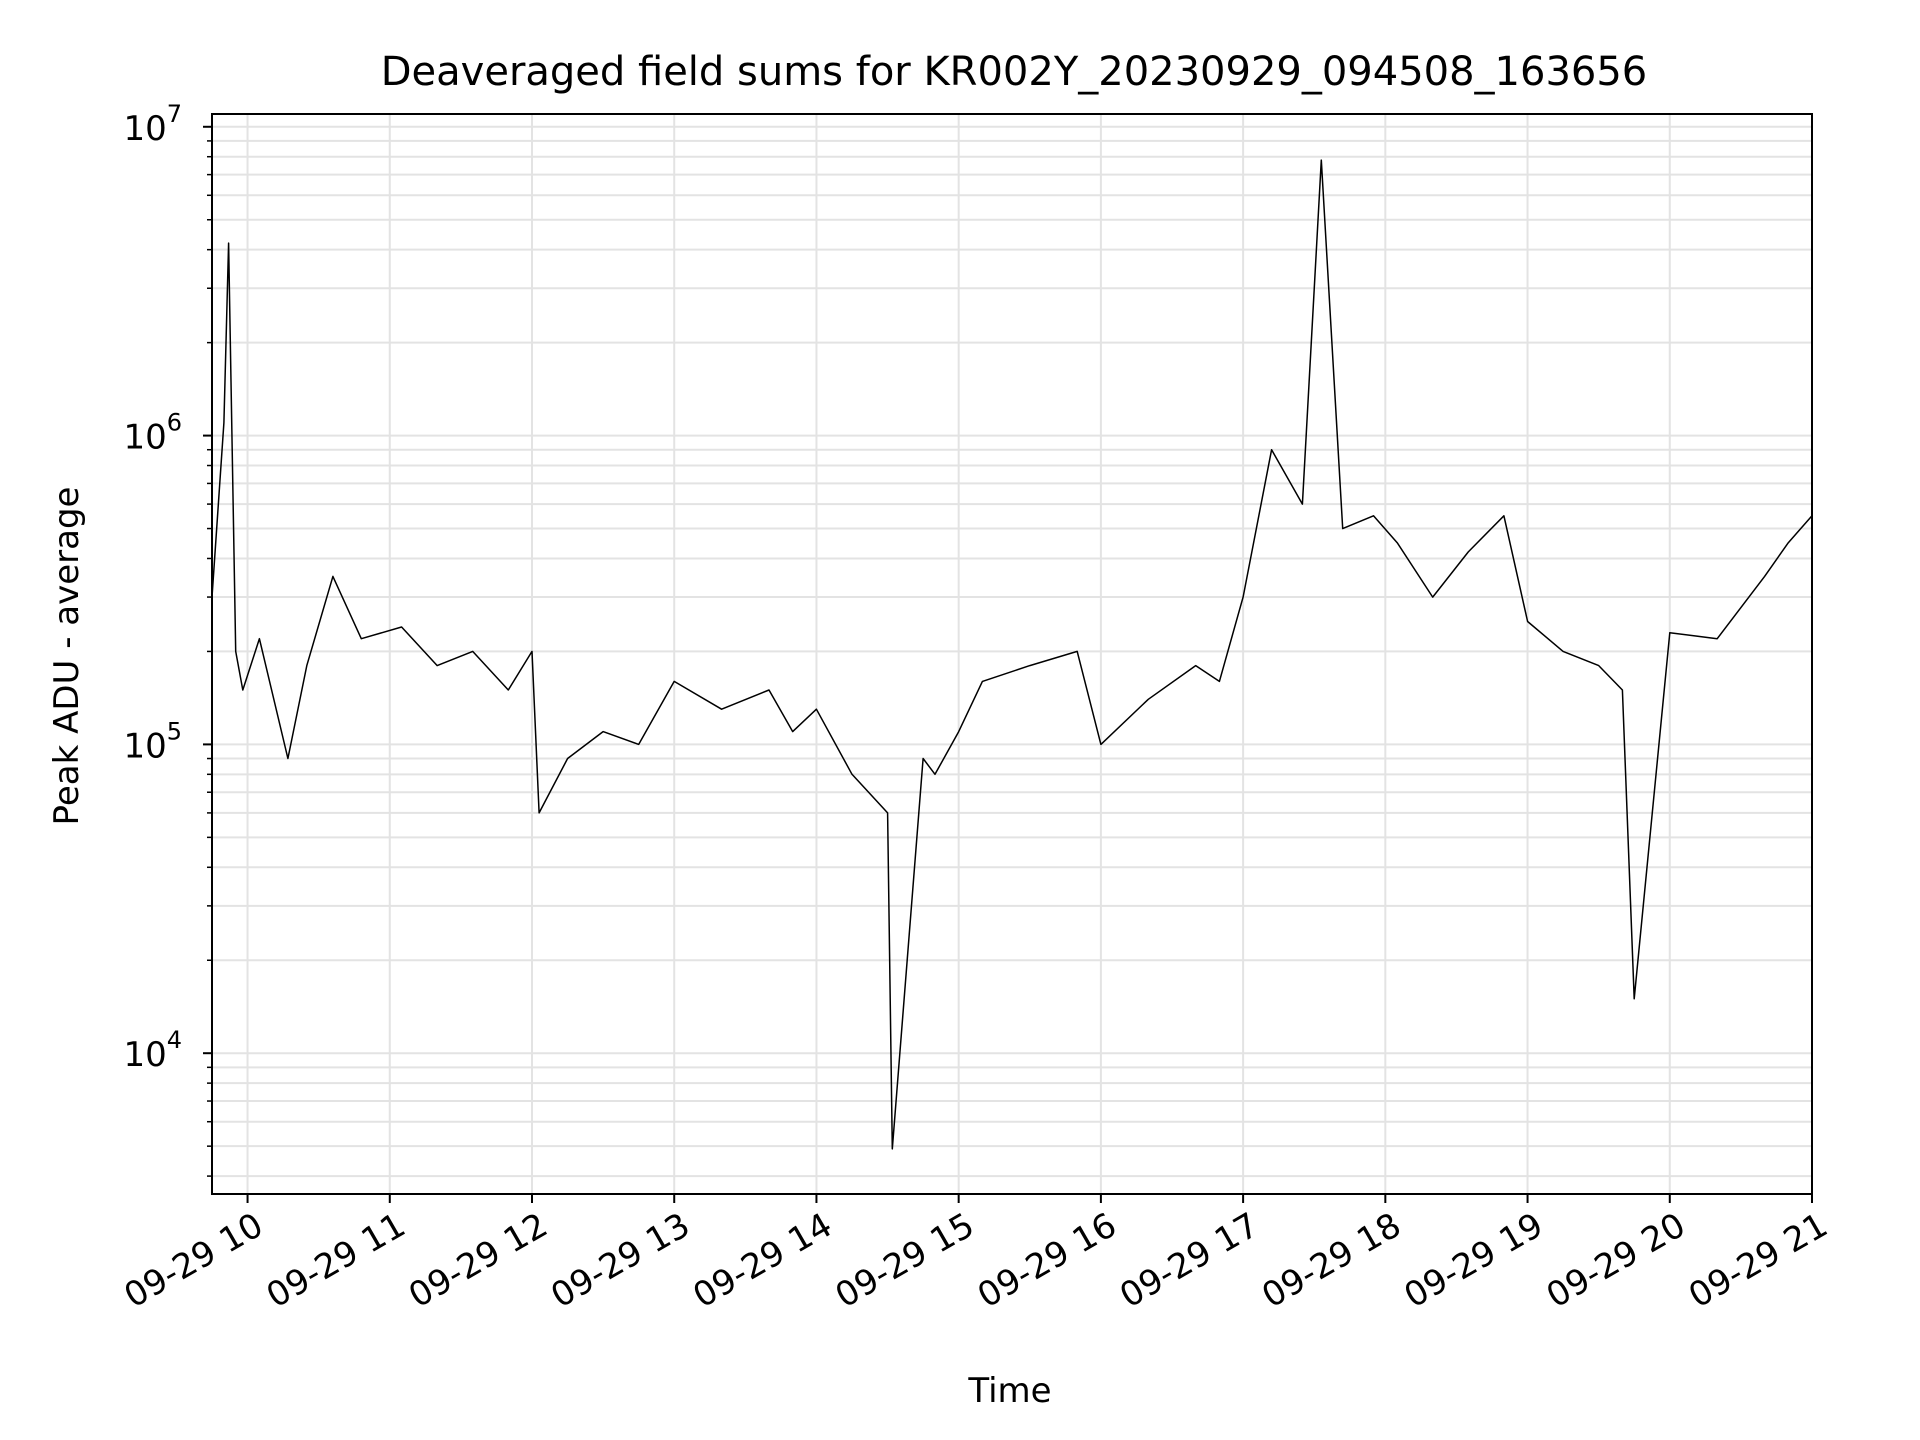 The height and width of the screenshot is (1440, 1920). Describe the element at coordinates (152, 433) in the screenshot. I see `y-tick-label: 10⁶` at that location.